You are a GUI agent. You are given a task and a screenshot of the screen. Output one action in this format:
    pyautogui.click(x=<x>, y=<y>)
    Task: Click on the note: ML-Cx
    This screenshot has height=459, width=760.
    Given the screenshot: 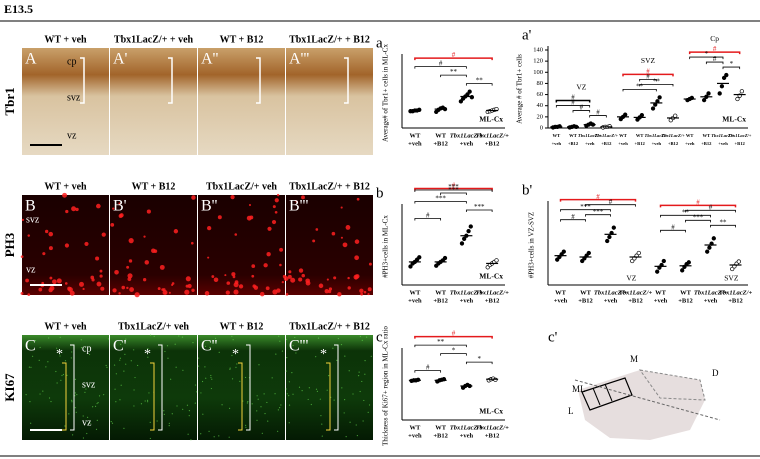 What is the action you would take?
    pyautogui.click(x=734, y=119)
    